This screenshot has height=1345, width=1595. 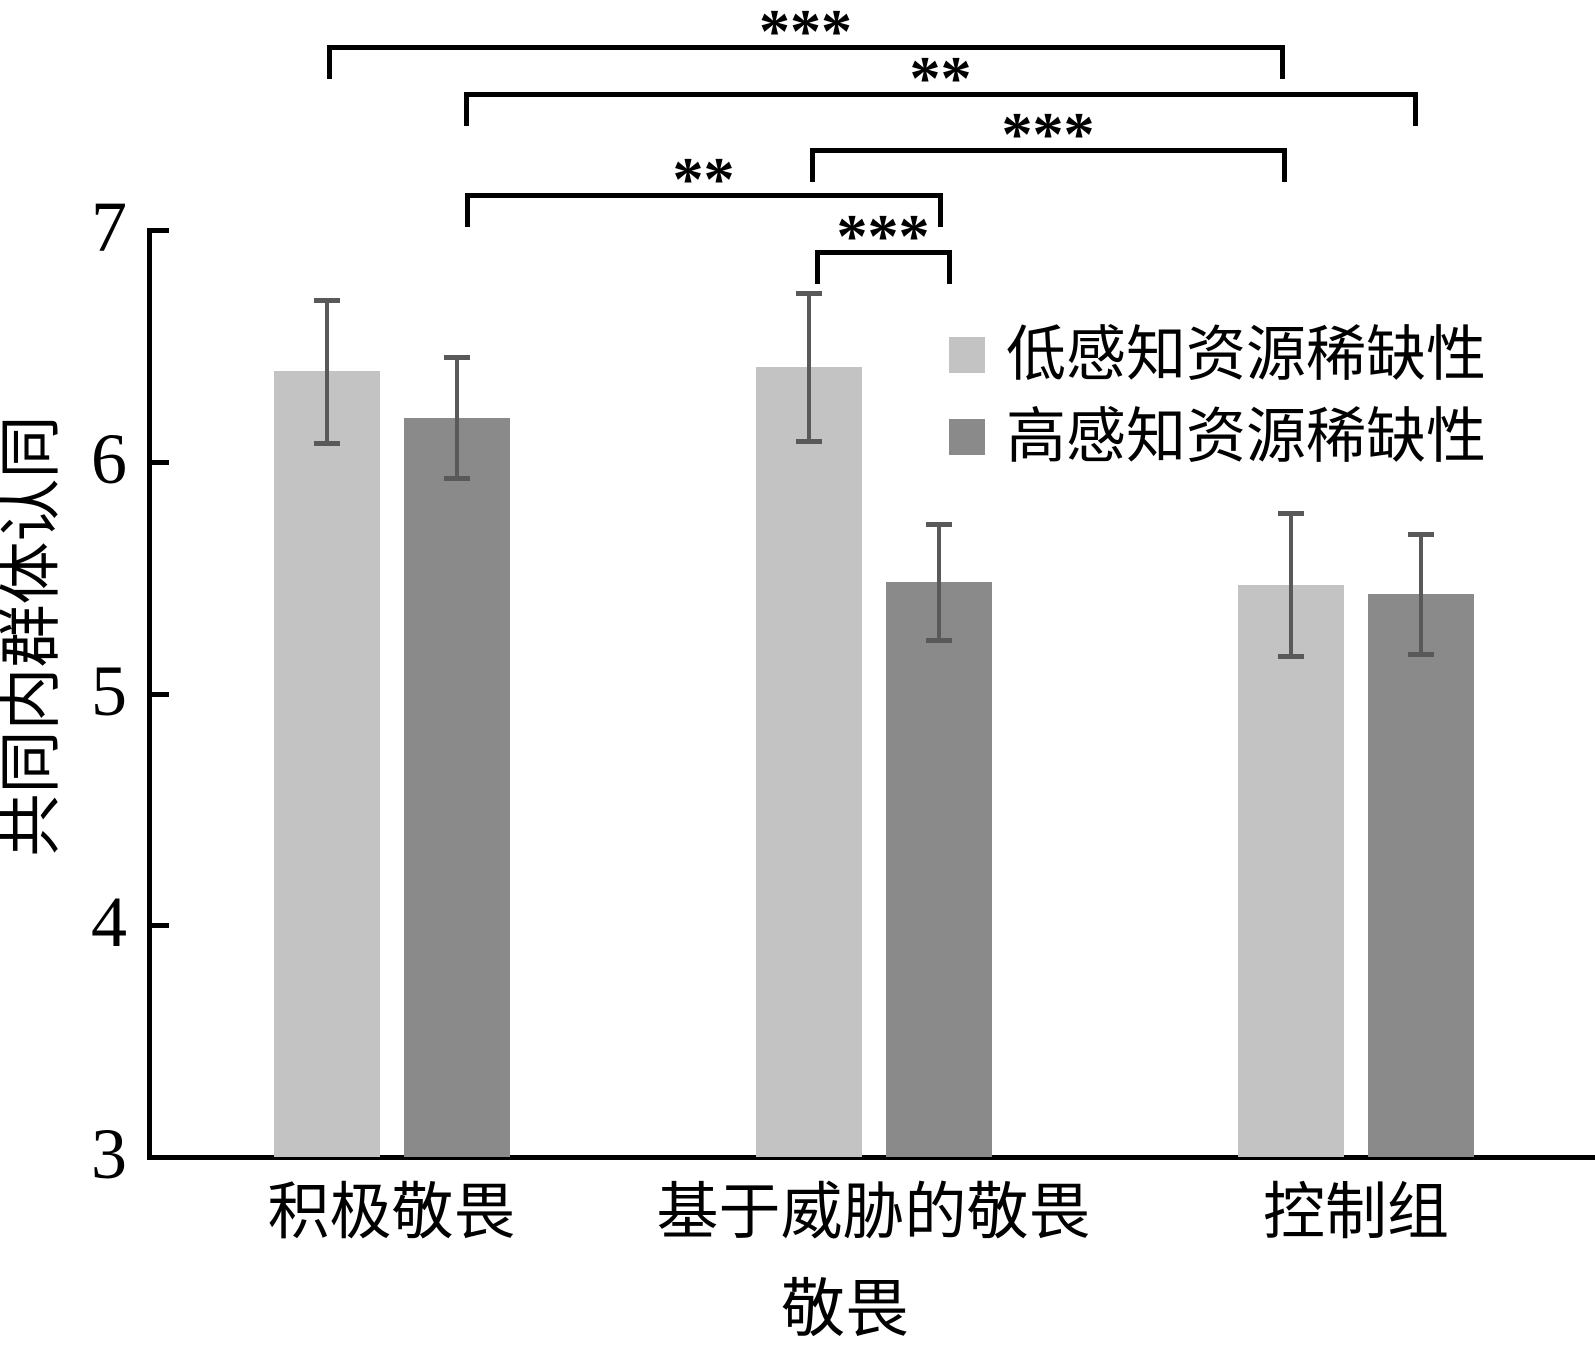 What do you see at coordinates (109, 922) in the screenshot?
I see `y-tick-label-4: 4` at bounding box center [109, 922].